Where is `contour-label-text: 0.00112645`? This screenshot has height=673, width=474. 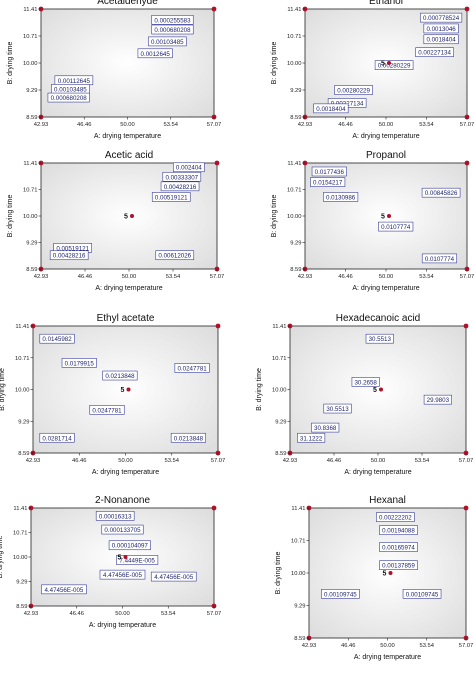 contour-label-text: 0.00112645 is located at coordinates (74, 81).